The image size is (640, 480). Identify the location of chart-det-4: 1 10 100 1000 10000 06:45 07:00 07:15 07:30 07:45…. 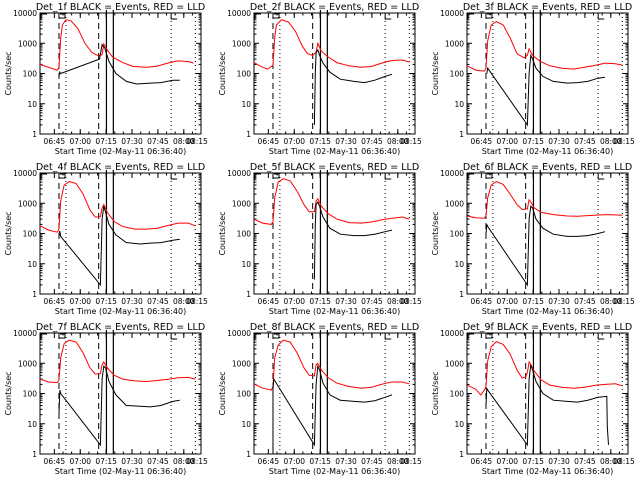
(106, 239).